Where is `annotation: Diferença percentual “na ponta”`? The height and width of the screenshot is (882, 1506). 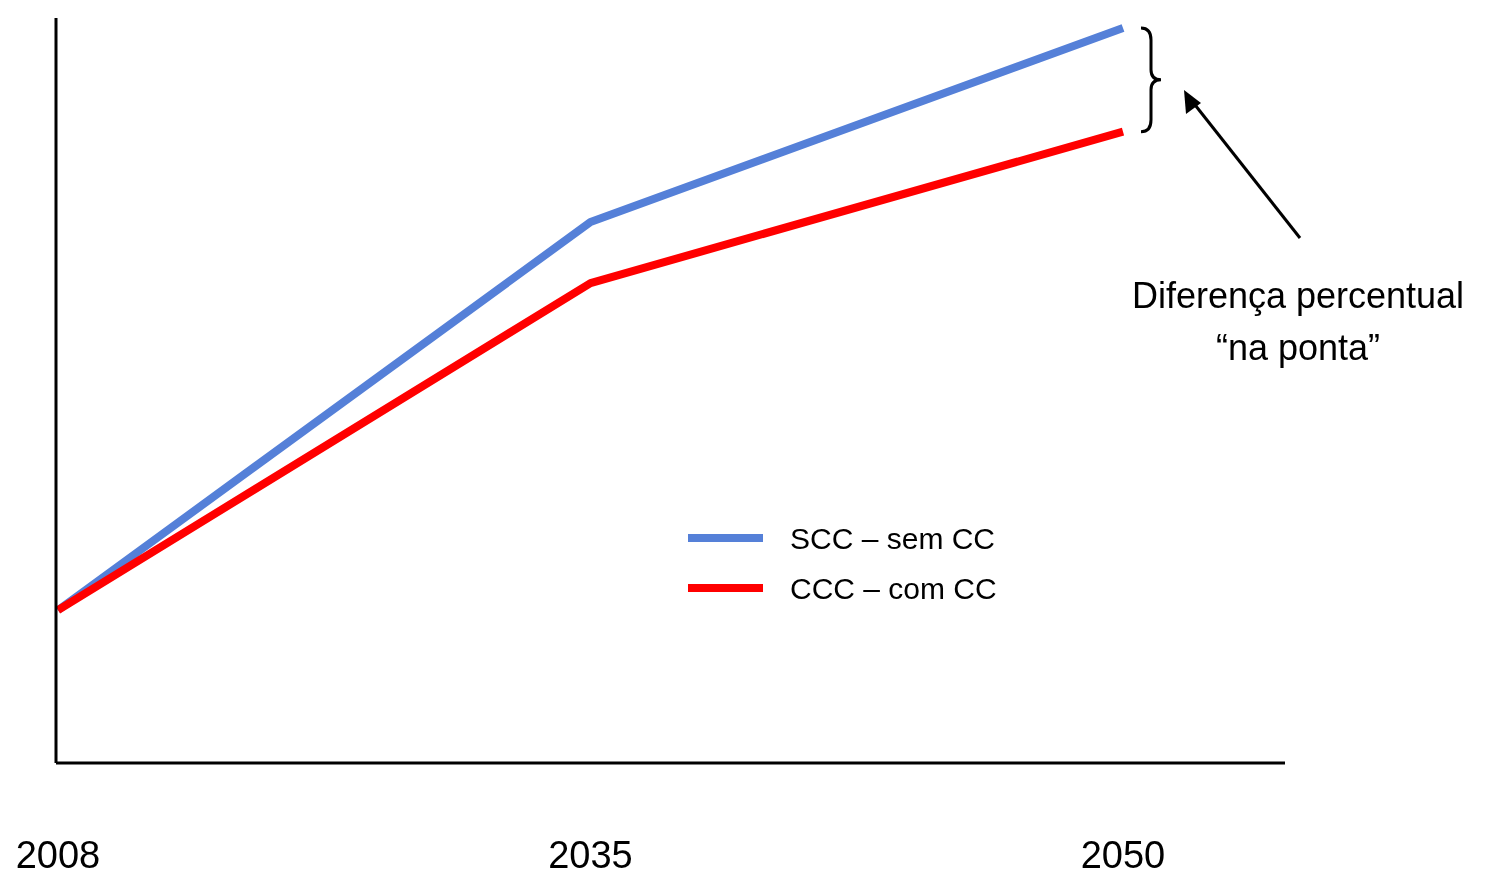 annotation: Diferença percentual “na ponta” is located at coordinates (1298, 321).